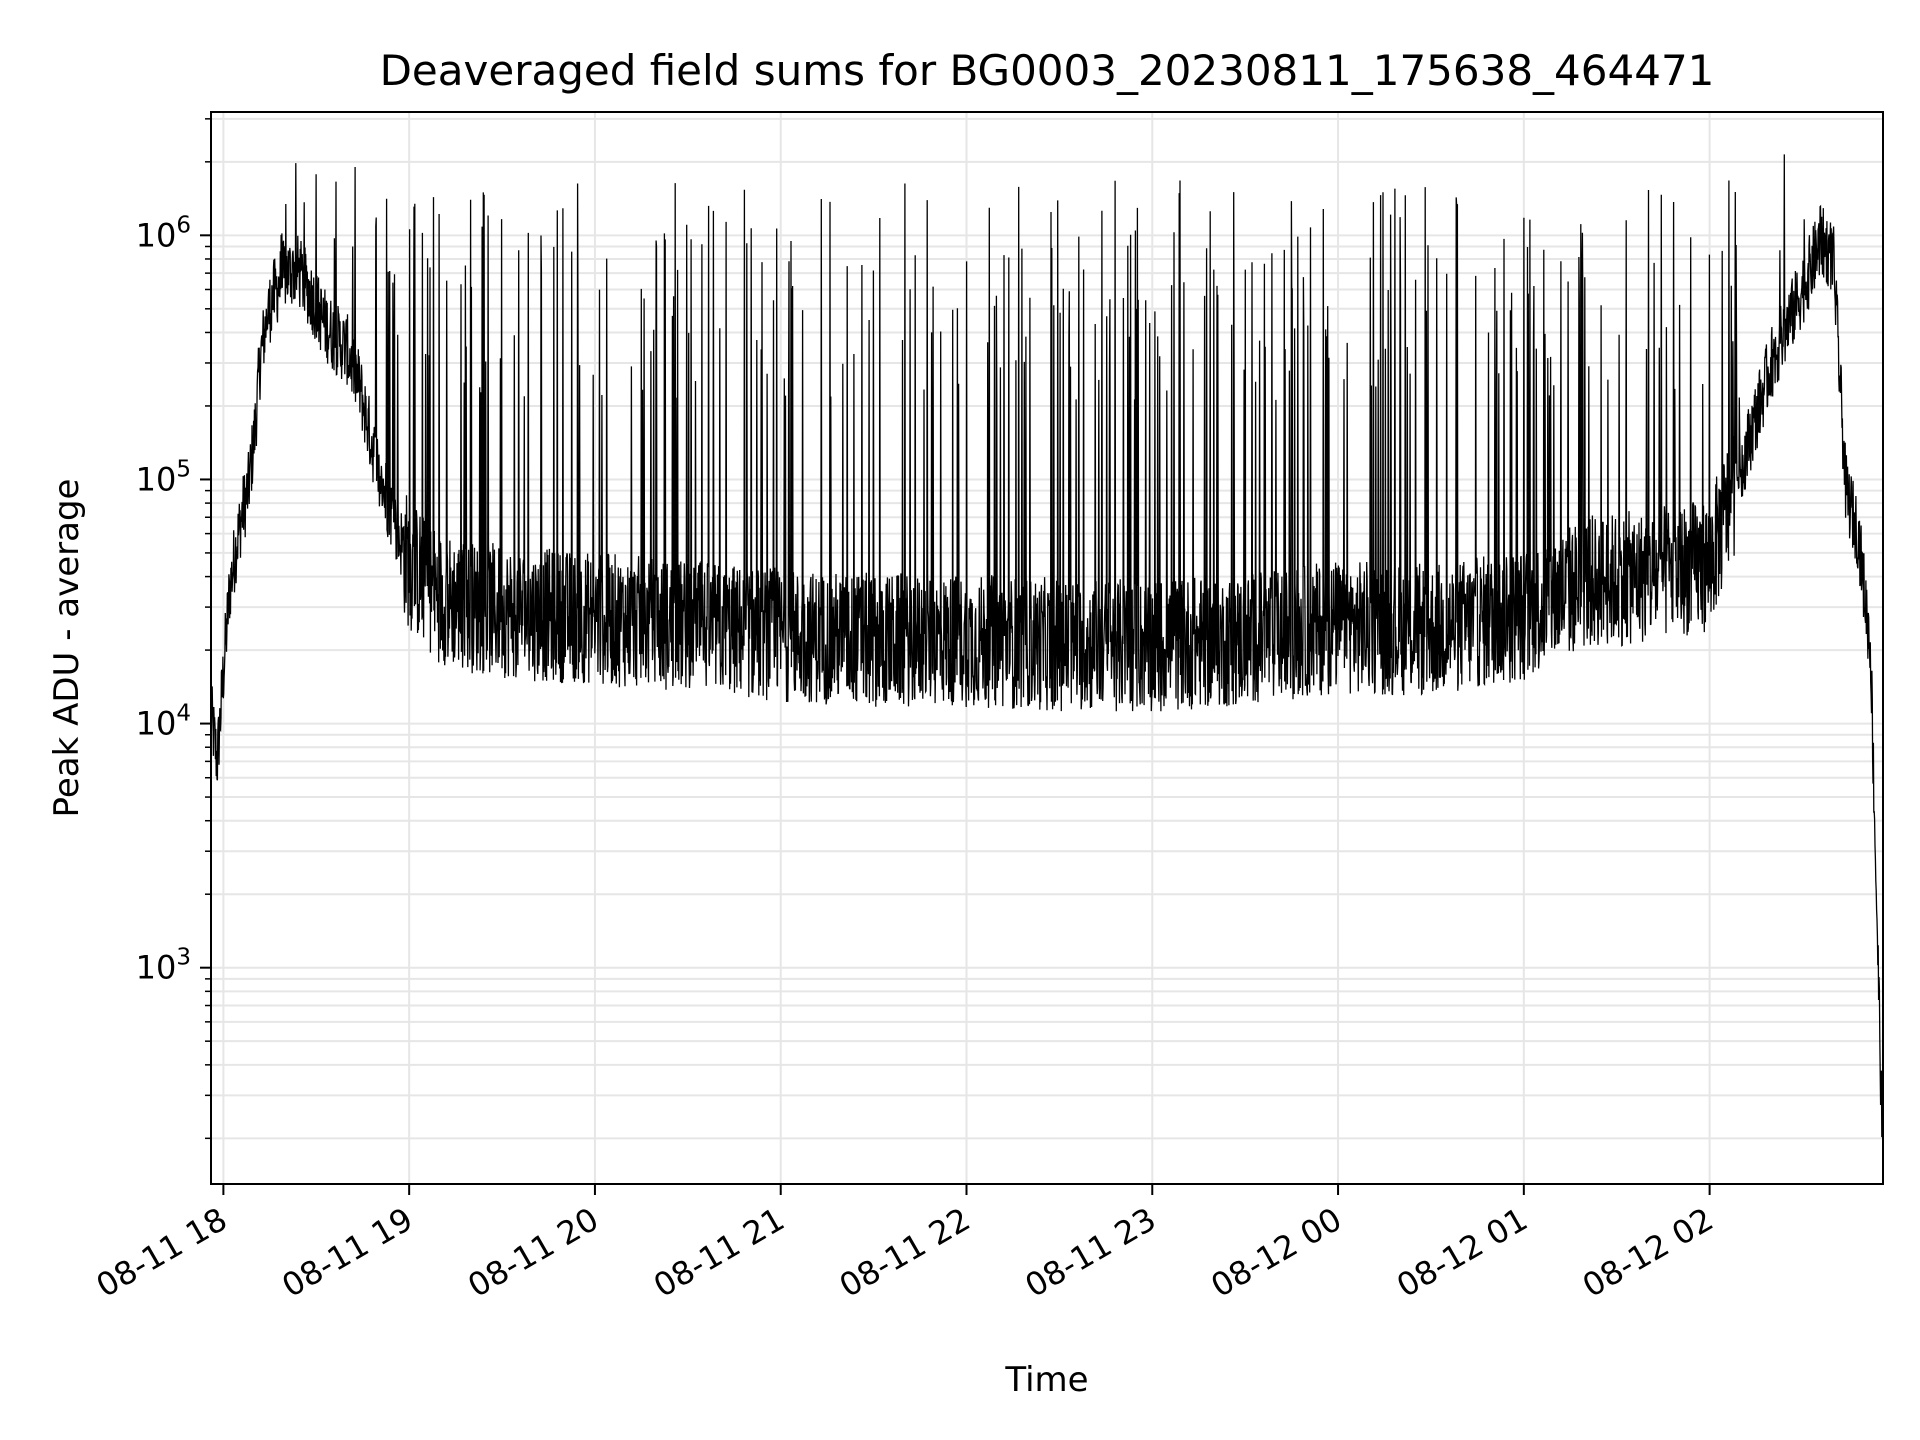 The width and height of the screenshot is (1920, 1440). What do you see at coordinates (533, 1252) in the screenshot?
I see `x-tick-label: 08-11 20` at bounding box center [533, 1252].